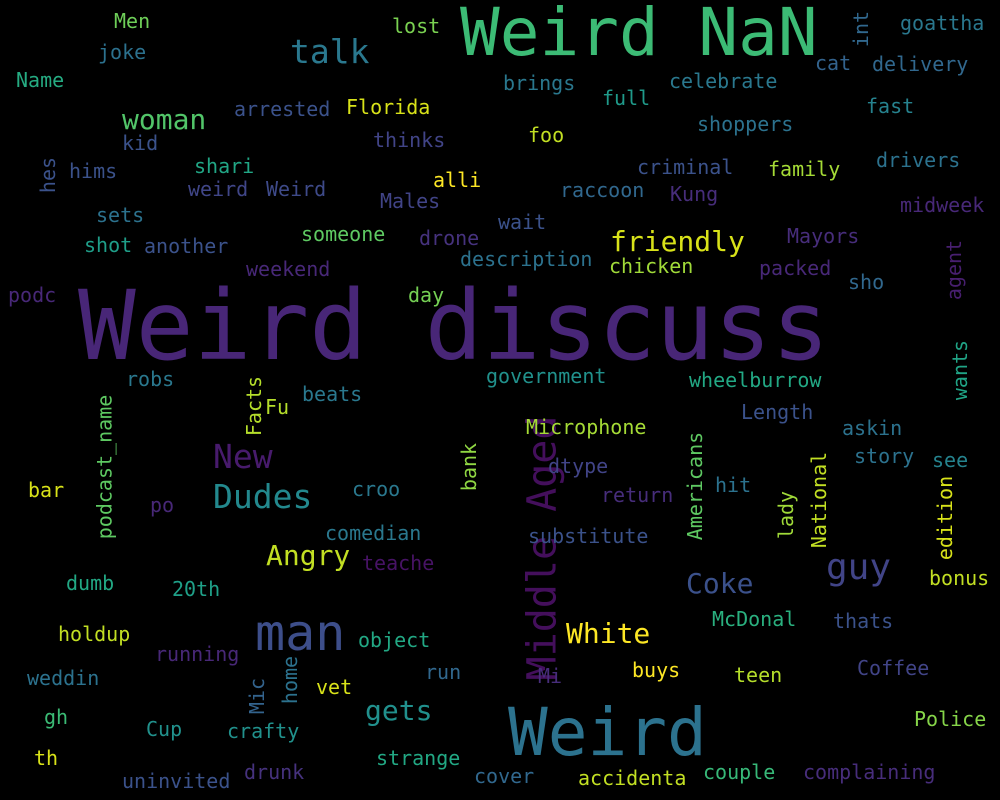  Describe the element at coordinates (277, 407) in the screenshot. I see `word-fu: Fu` at that location.